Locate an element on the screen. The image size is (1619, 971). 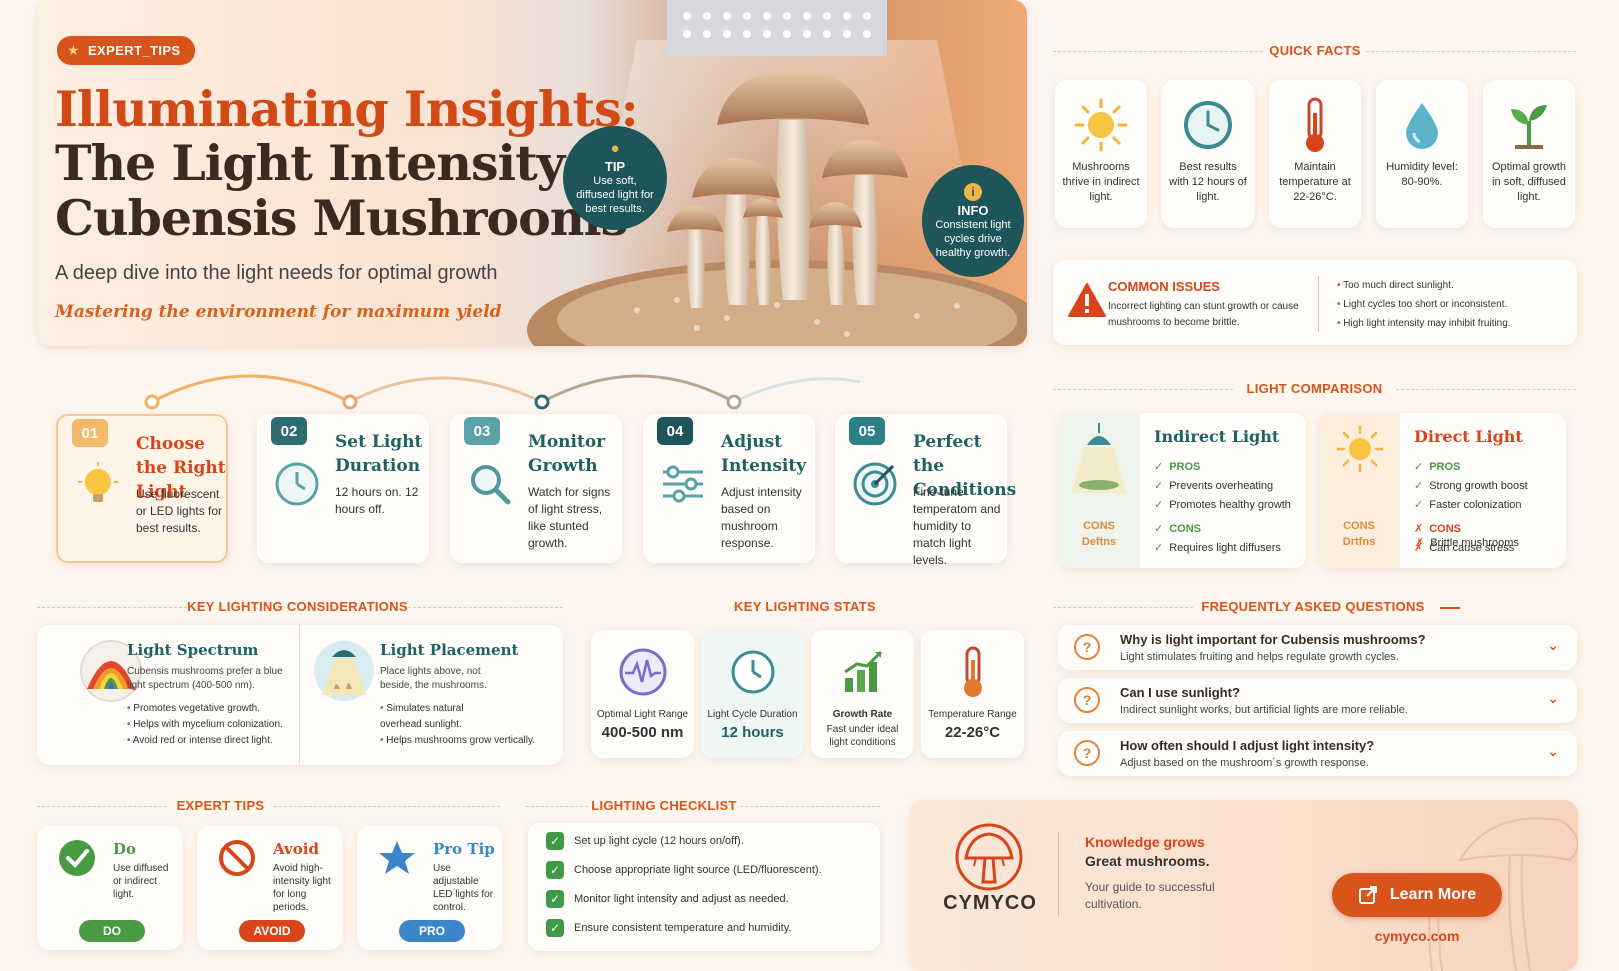
fact-card: Best results with 12 hours of light. is located at coordinates (1208, 154).